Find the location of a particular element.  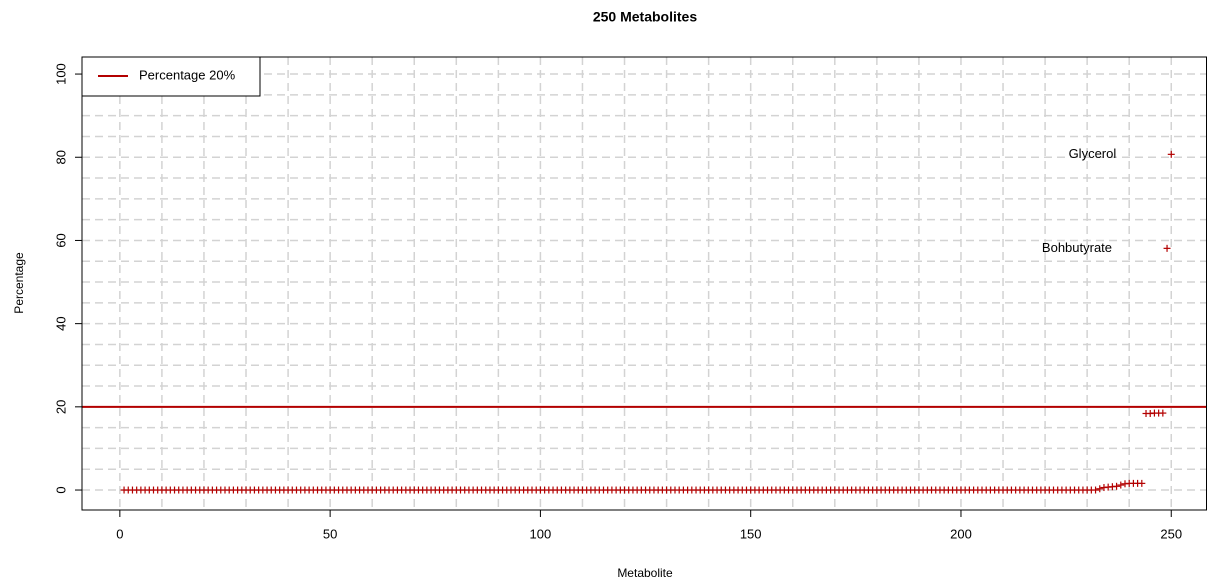

legend-label: Percentage 20% is located at coordinates (187, 74).